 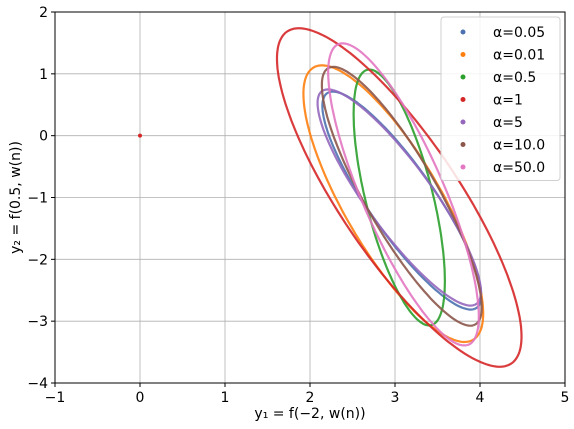 I want to click on x-tick-label: 2, so click(x=310, y=398).